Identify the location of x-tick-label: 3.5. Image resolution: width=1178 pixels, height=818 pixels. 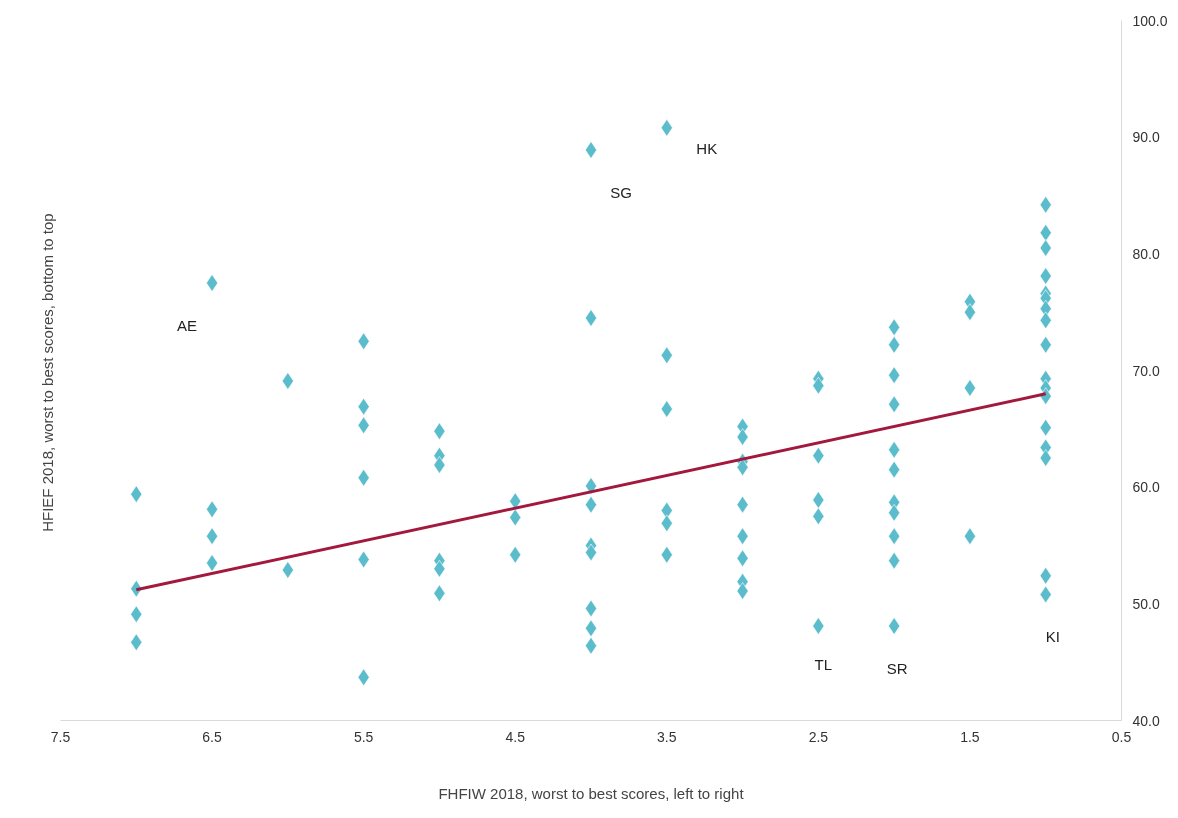
(667, 736).